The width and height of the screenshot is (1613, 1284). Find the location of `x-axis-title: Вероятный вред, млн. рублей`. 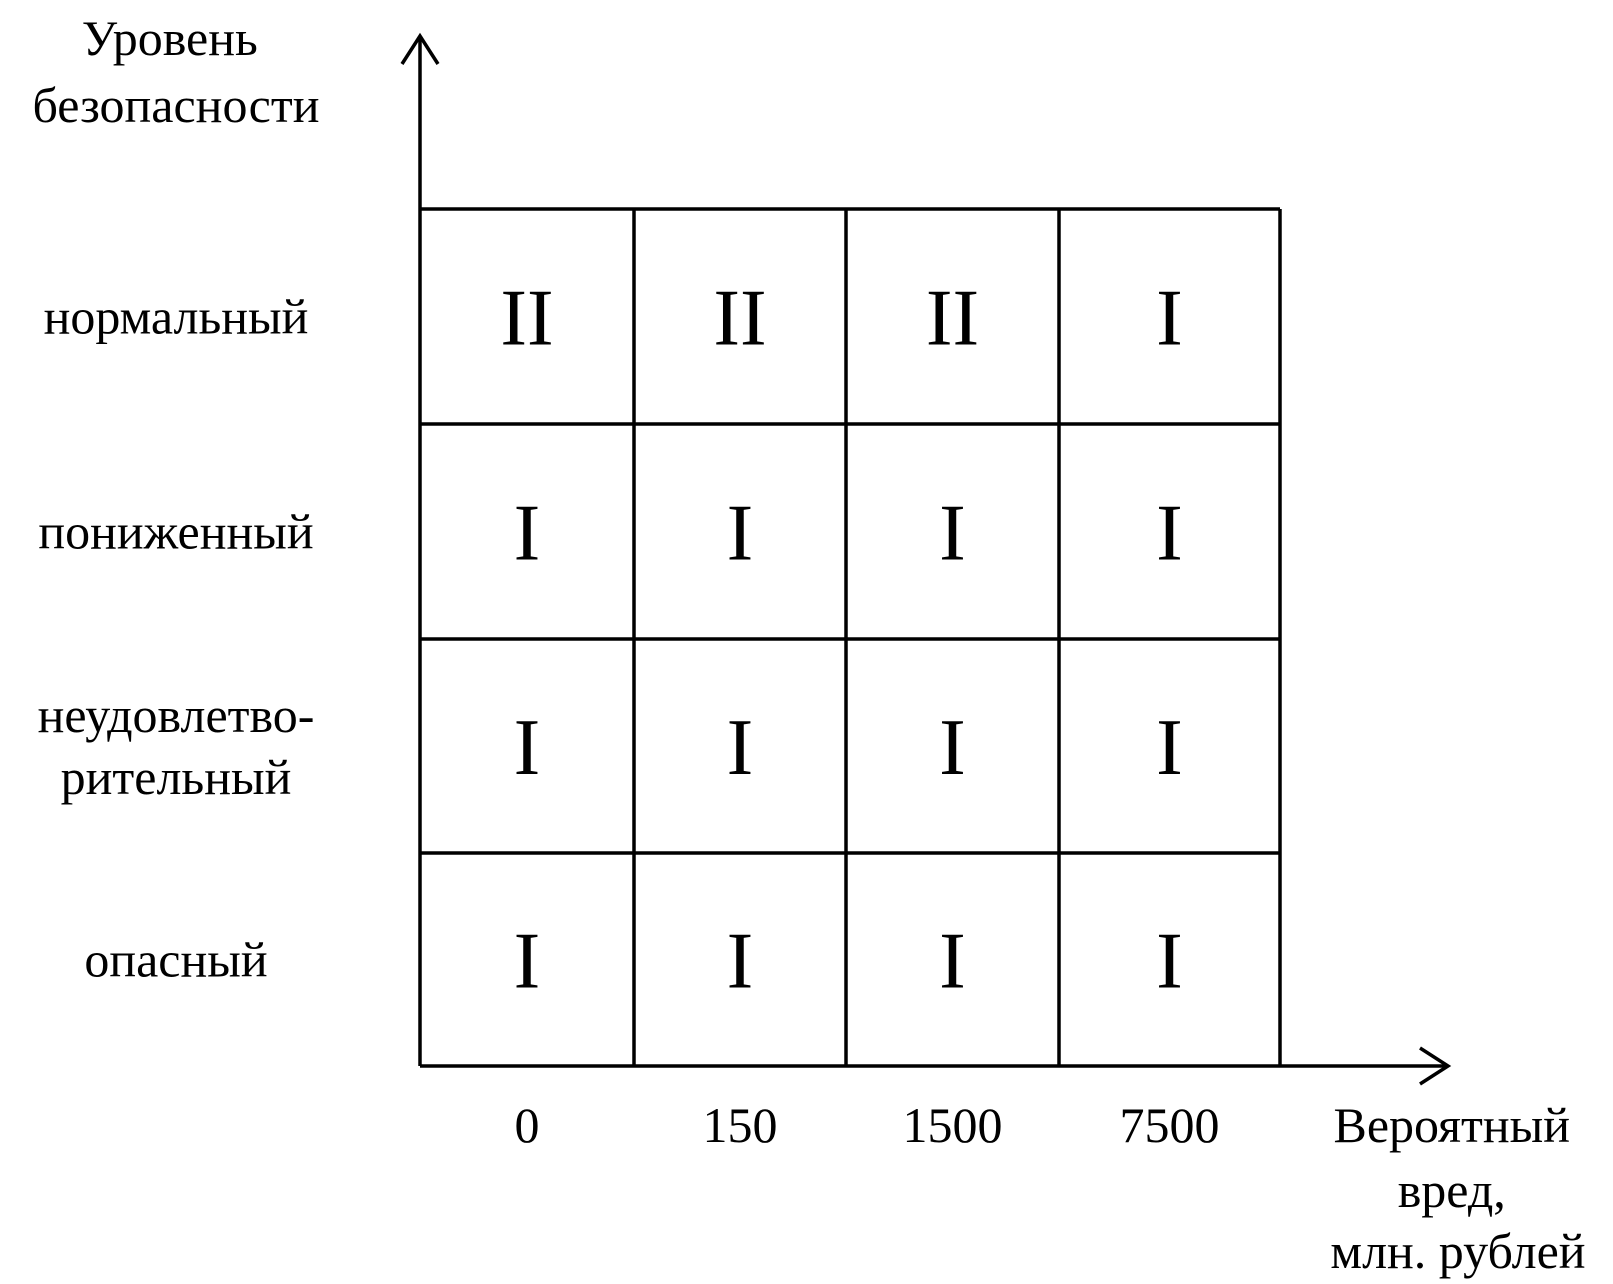

x-axis-title: Вероятный вред, млн. рублей is located at coordinates (1457, 1188).